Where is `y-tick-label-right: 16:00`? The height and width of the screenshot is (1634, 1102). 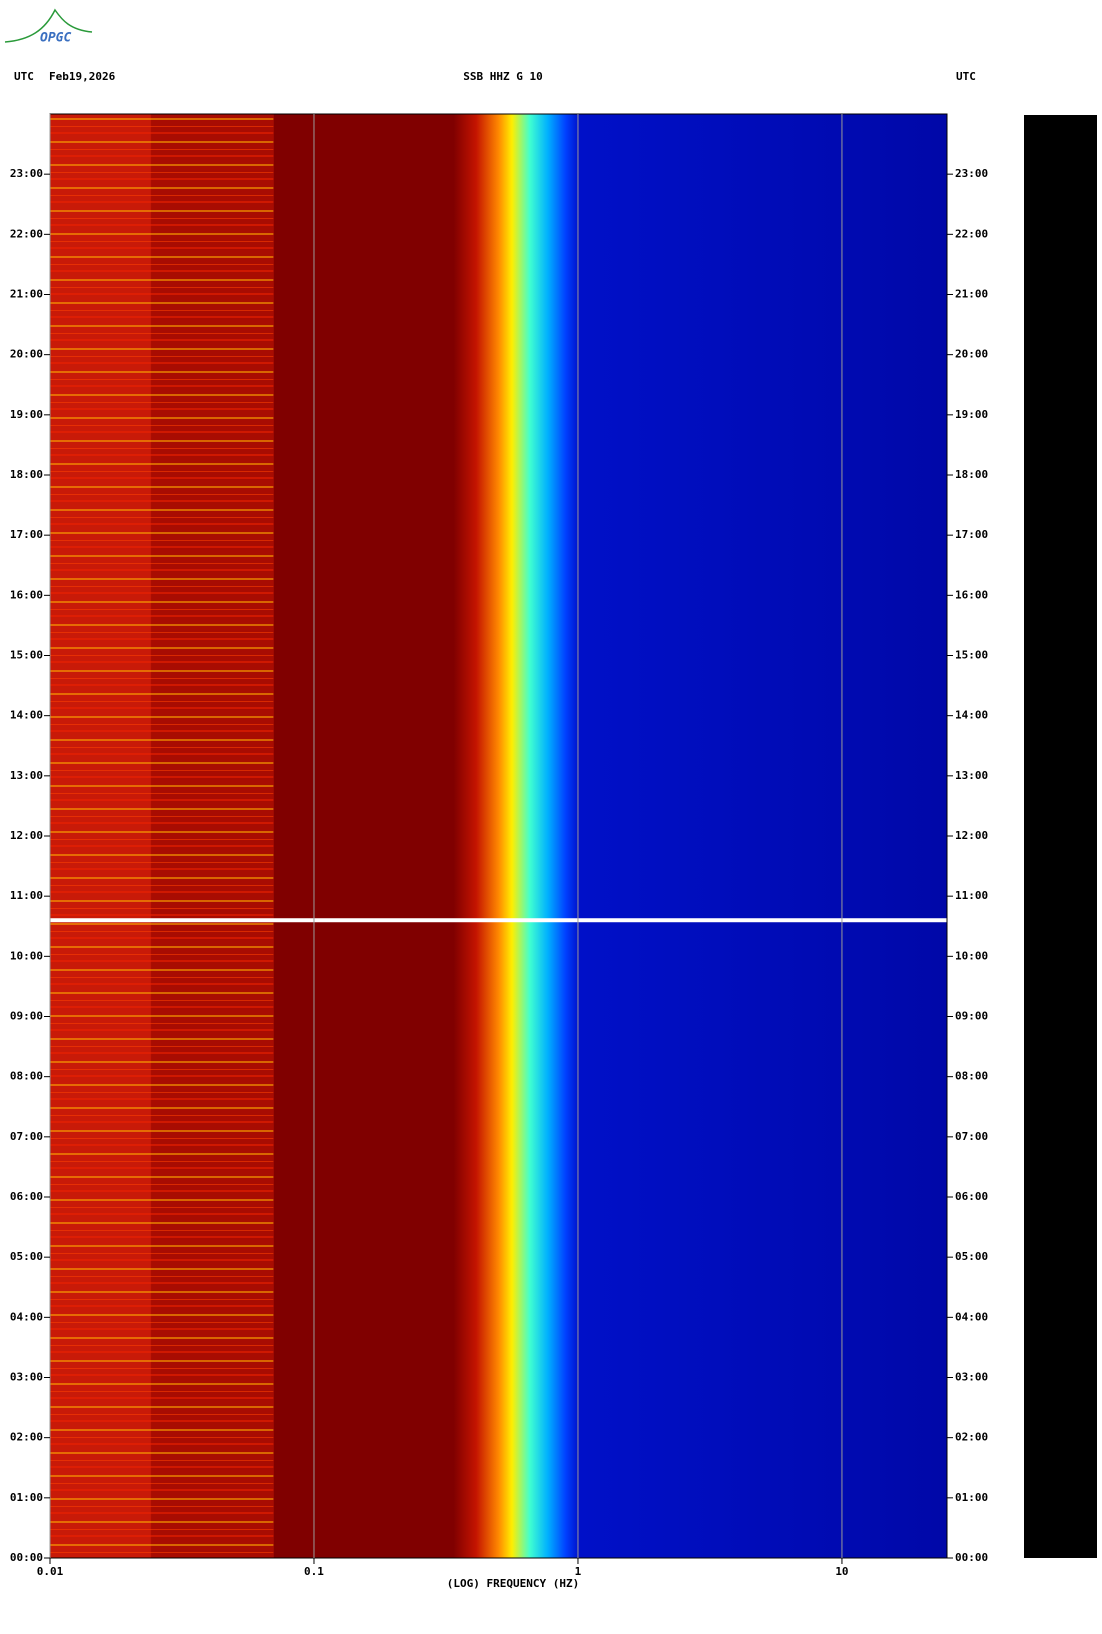
y-tick-label-right: 16:00 is located at coordinates (971, 594).